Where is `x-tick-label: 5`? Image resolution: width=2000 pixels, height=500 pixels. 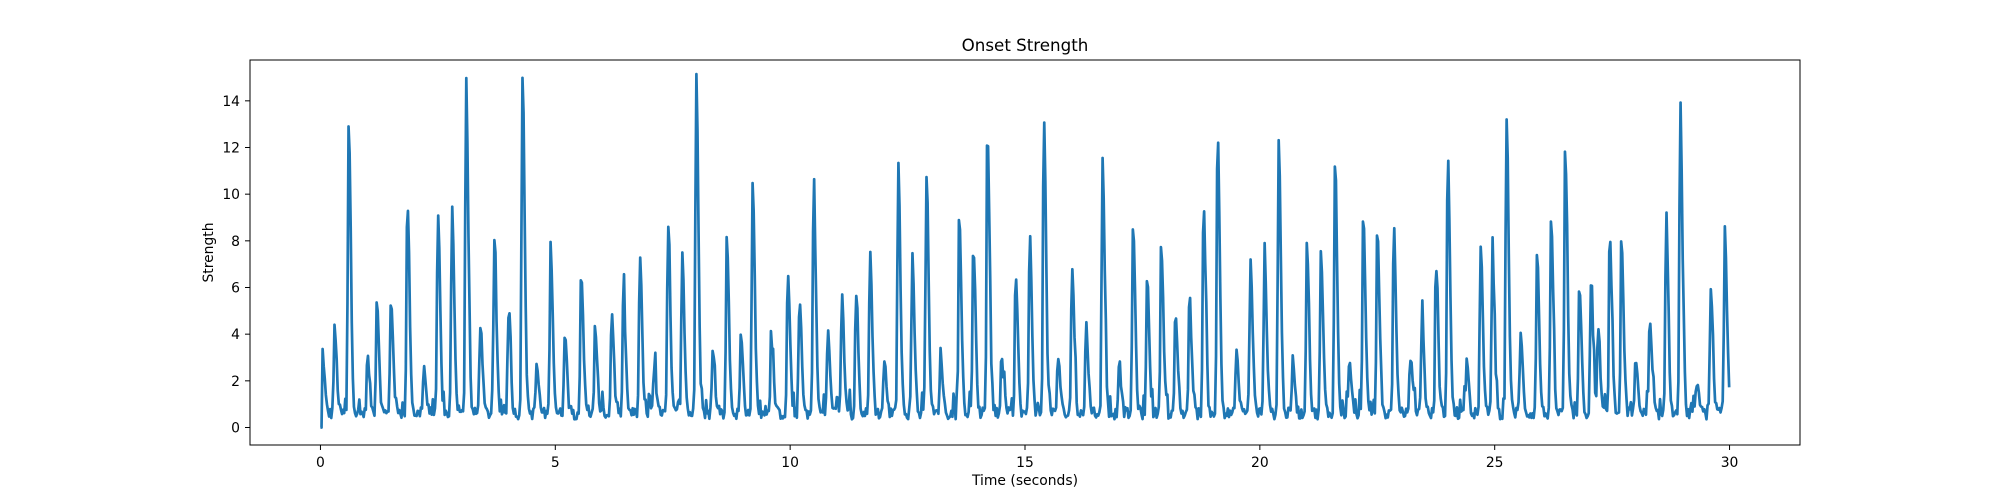 x-tick-label: 5 is located at coordinates (555, 463).